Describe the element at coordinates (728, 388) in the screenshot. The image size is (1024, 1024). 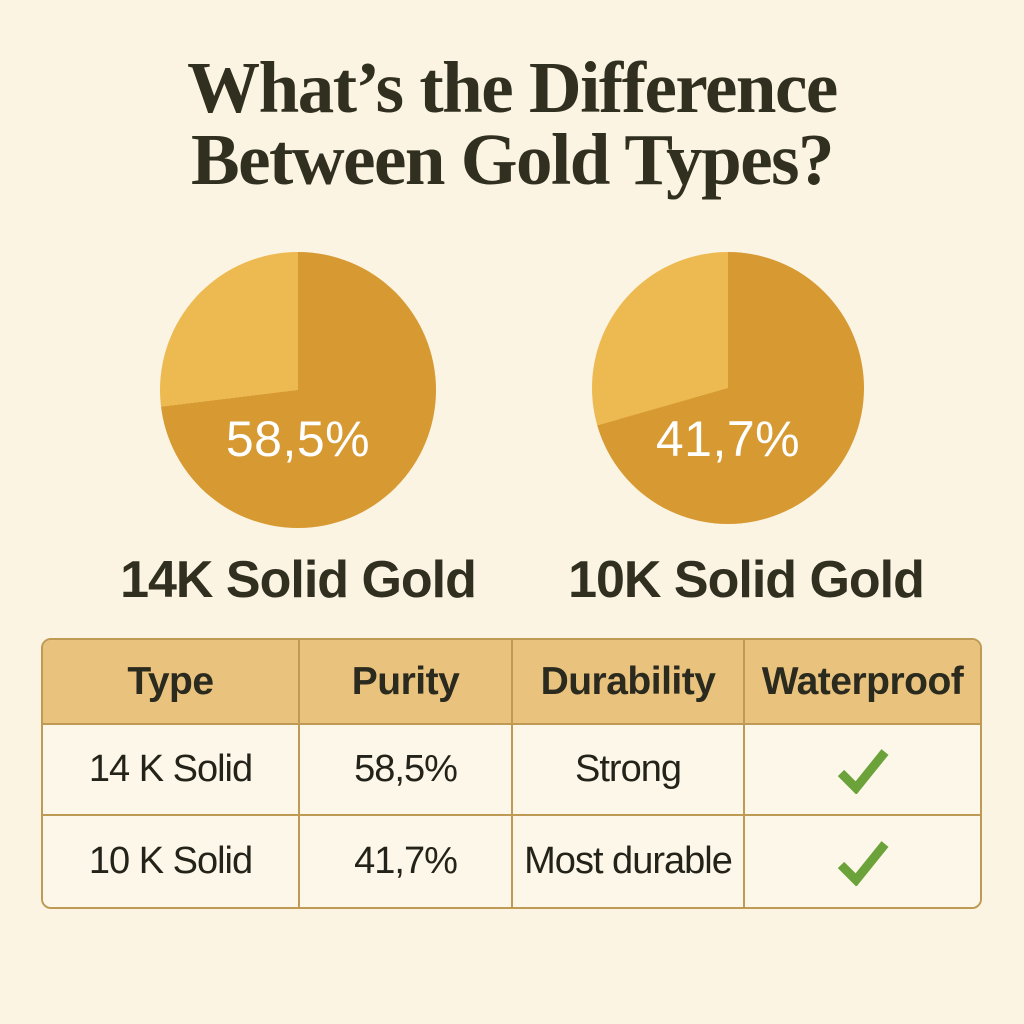
I see `pie-chart-10k: 41,7%` at that location.